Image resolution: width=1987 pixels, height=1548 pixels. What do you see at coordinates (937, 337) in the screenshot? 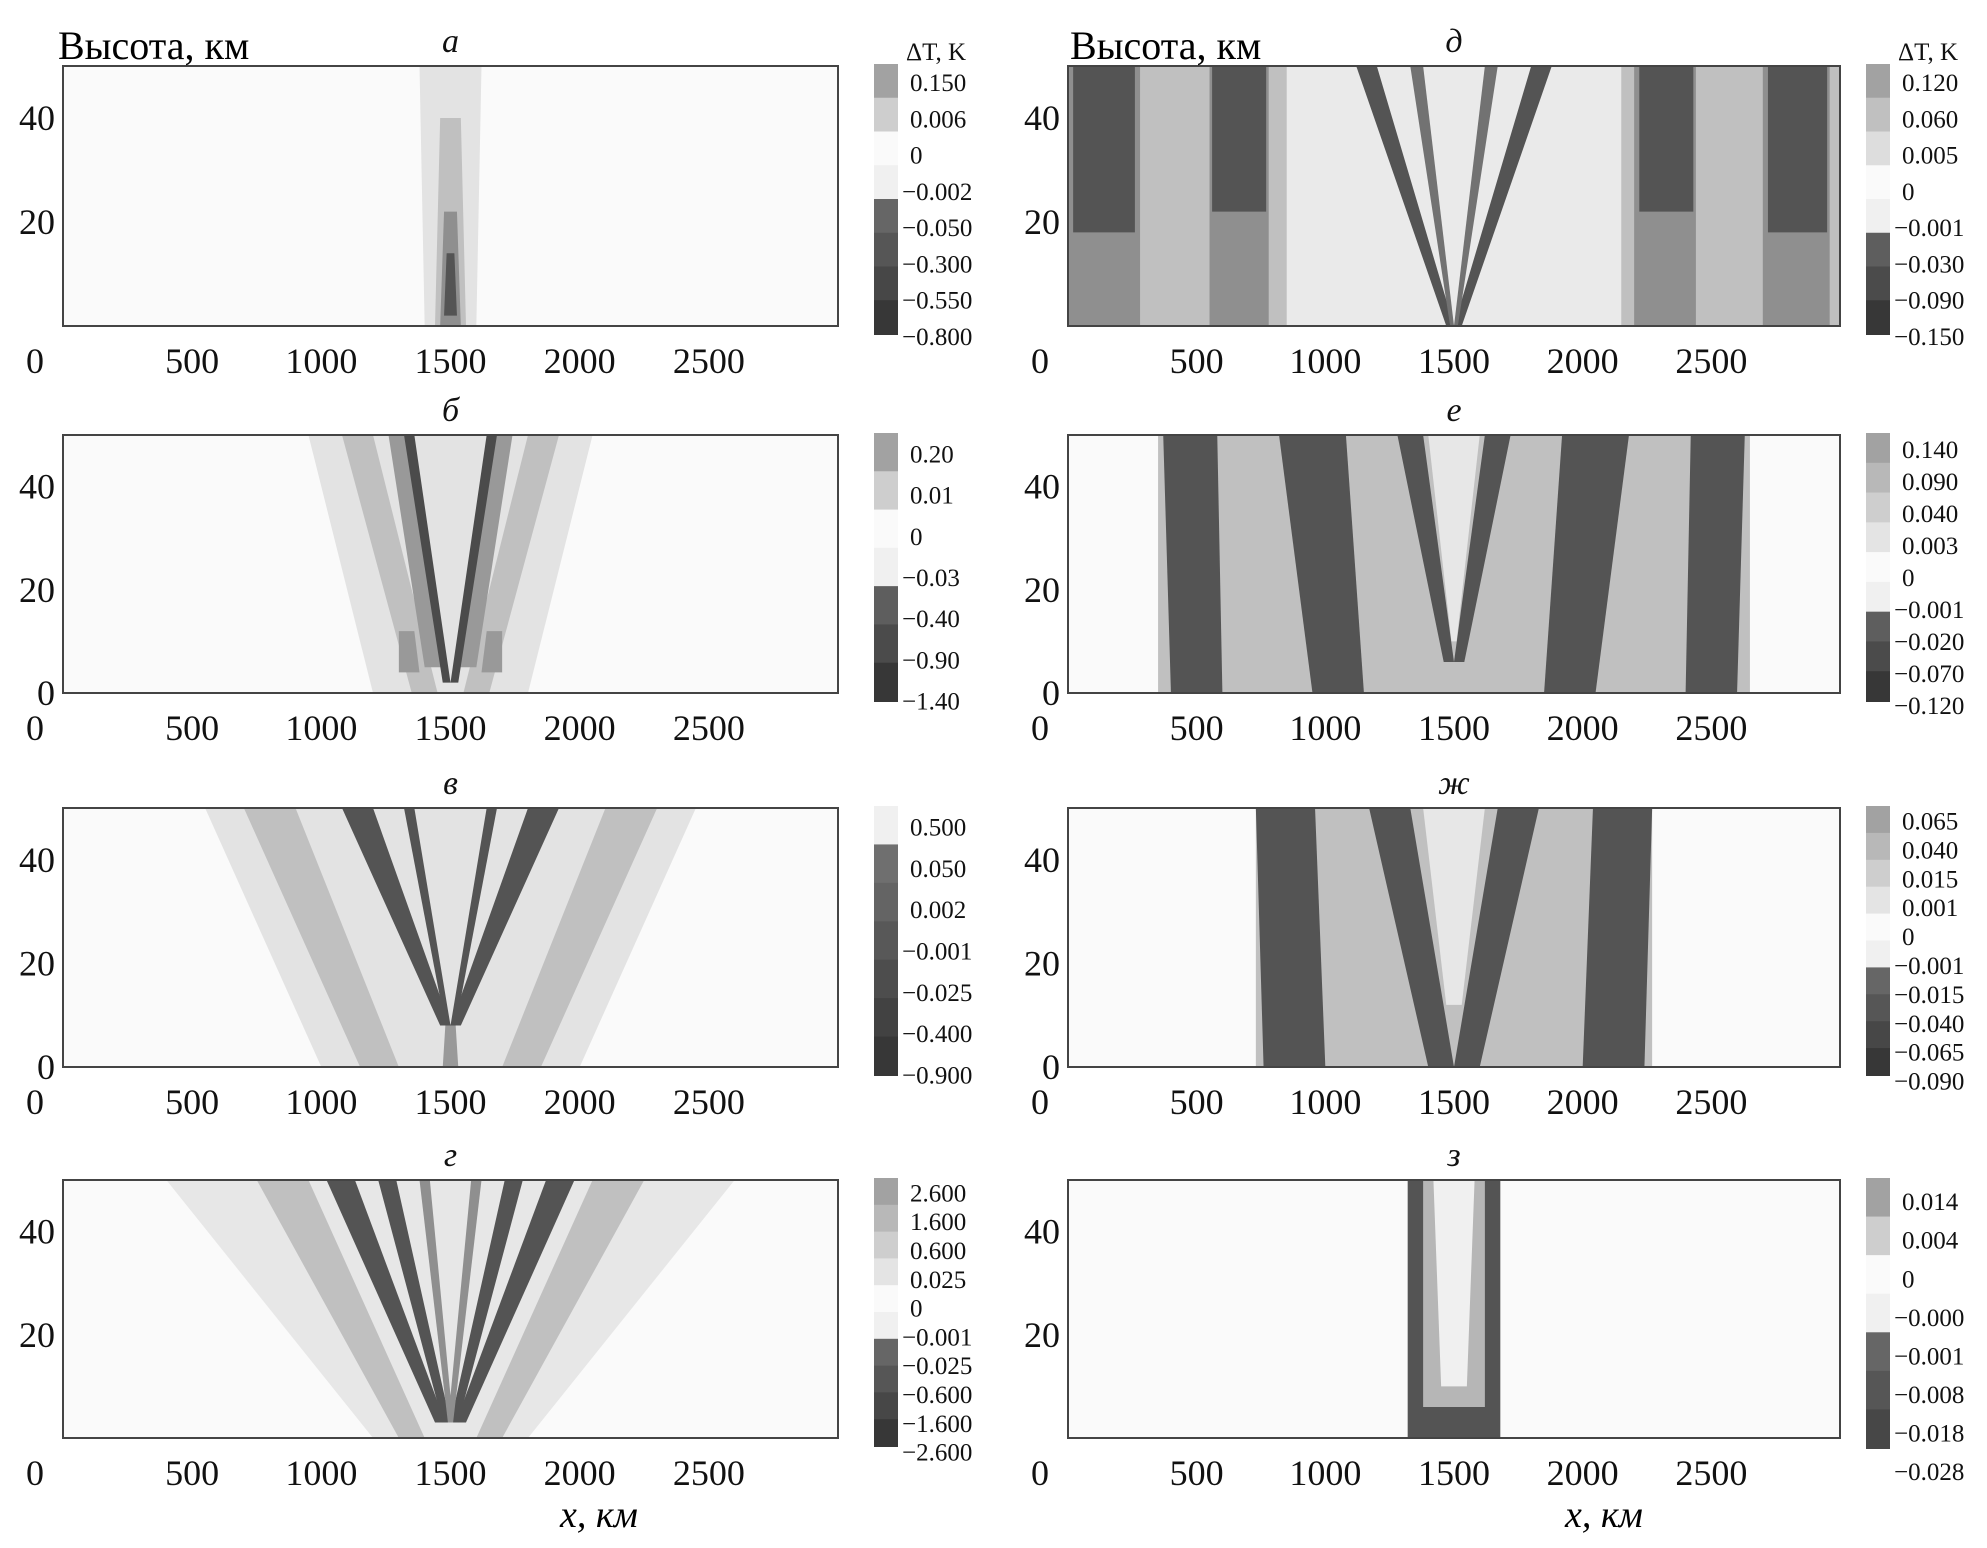
I see `colorbar-tick-label: −0.800` at bounding box center [937, 337].